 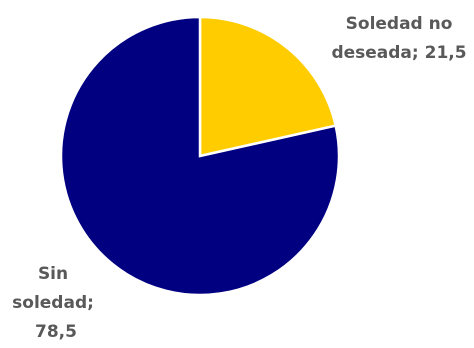 What do you see at coordinates (398, 53) in the screenshot?
I see `label-soledad-line-2: deseada; 21,5` at bounding box center [398, 53].